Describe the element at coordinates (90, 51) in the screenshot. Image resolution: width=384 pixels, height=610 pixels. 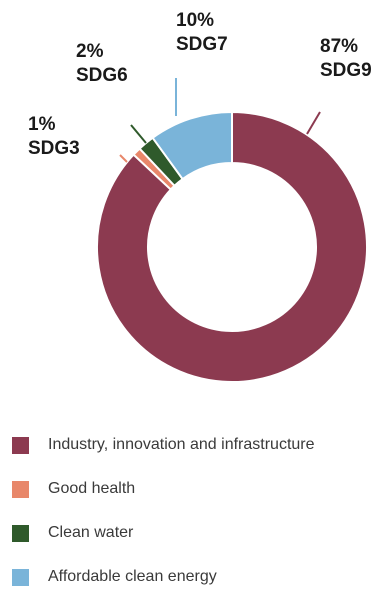
I see `slice-percent-sdg6: 2%` at that location.